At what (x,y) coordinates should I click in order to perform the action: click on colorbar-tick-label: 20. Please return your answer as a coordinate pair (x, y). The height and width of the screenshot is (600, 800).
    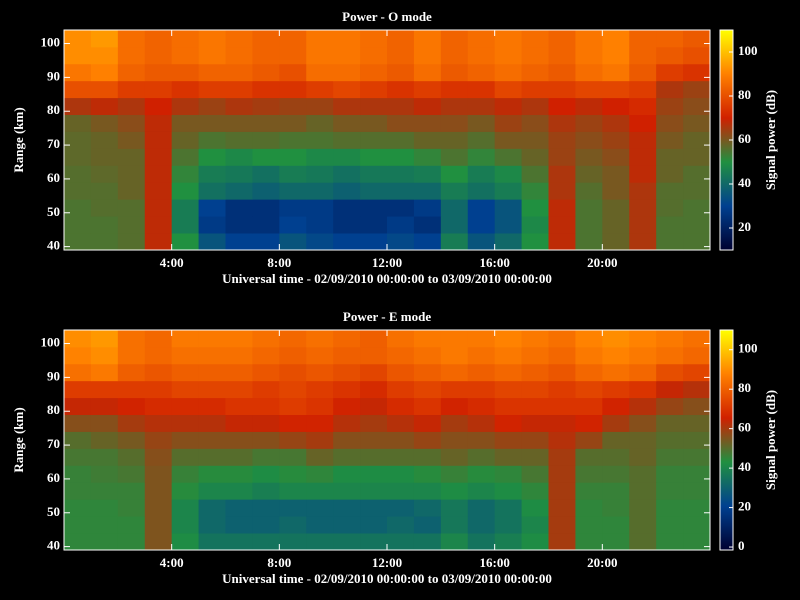
    Looking at the image, I should click on (744, 226).